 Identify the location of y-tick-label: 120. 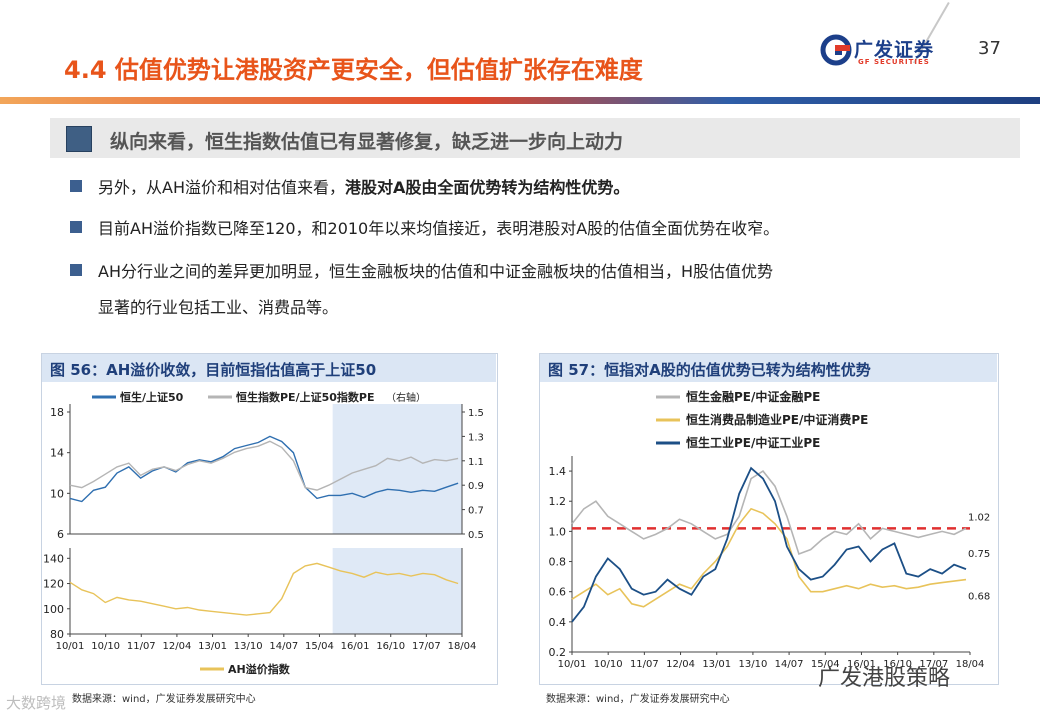
(53, 584).